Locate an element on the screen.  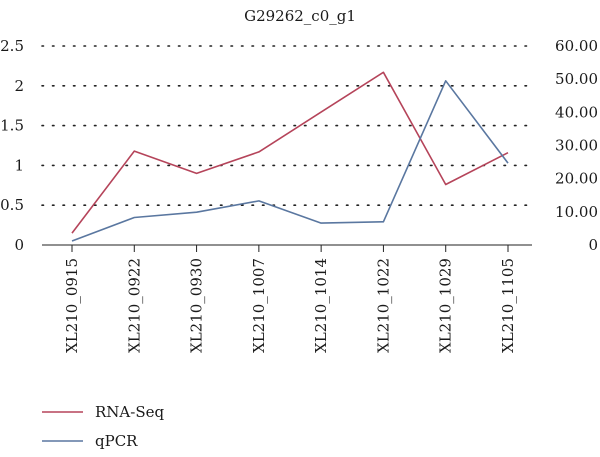
legend-label-1: qPCR is located at coordinates (116, 441).